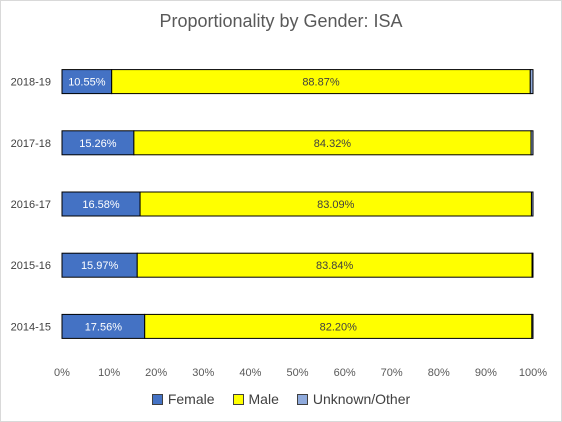 This screenshot has width=562, height=422. Describe the element at coordinates (62, 373) in the screenshot. I see `x-tick-label: 0%` at that location.